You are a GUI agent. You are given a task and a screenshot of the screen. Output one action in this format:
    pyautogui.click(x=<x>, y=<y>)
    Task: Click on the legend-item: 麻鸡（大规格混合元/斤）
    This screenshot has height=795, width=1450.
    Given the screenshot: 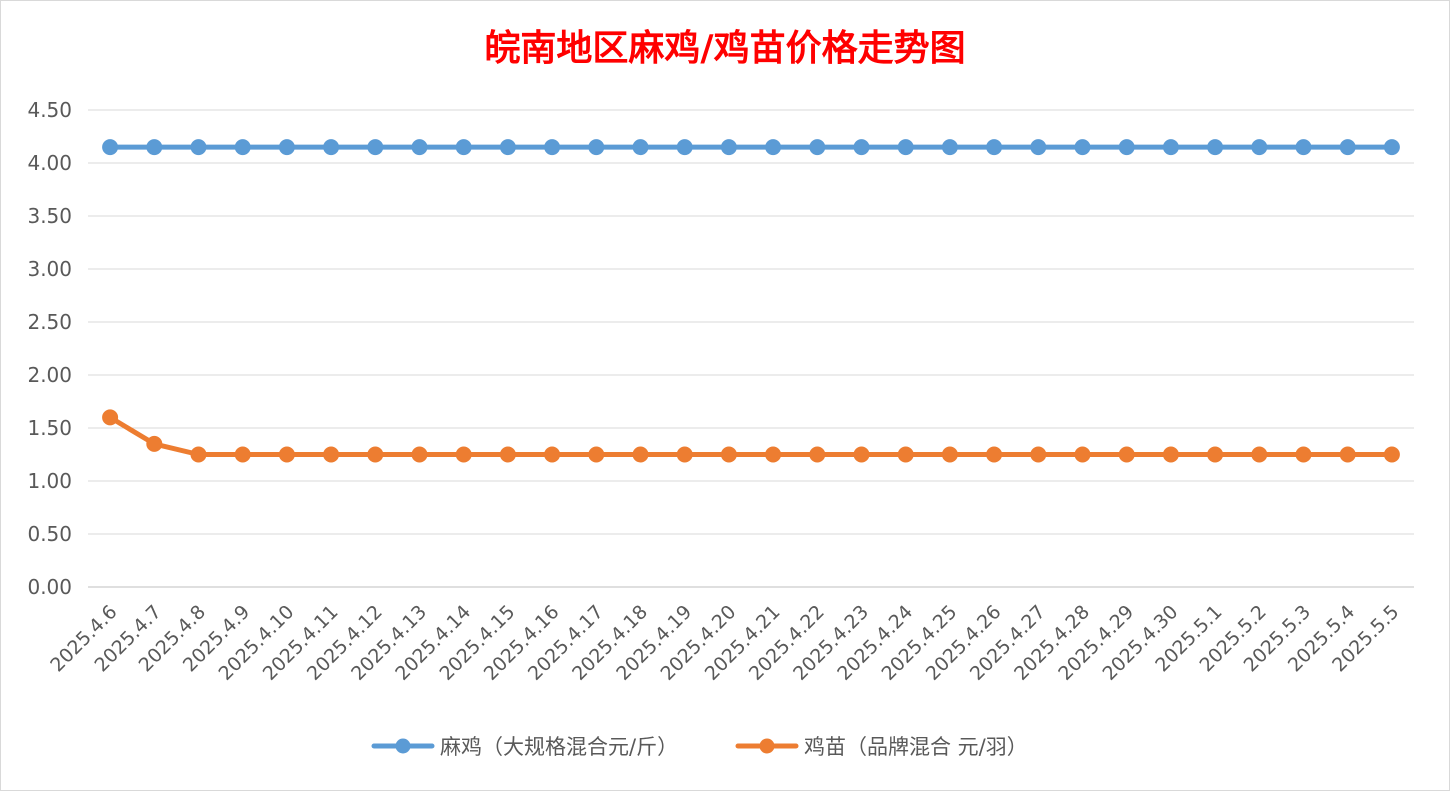 What is the action you would take?
    pyautogui.click(x=524, y=747)
    